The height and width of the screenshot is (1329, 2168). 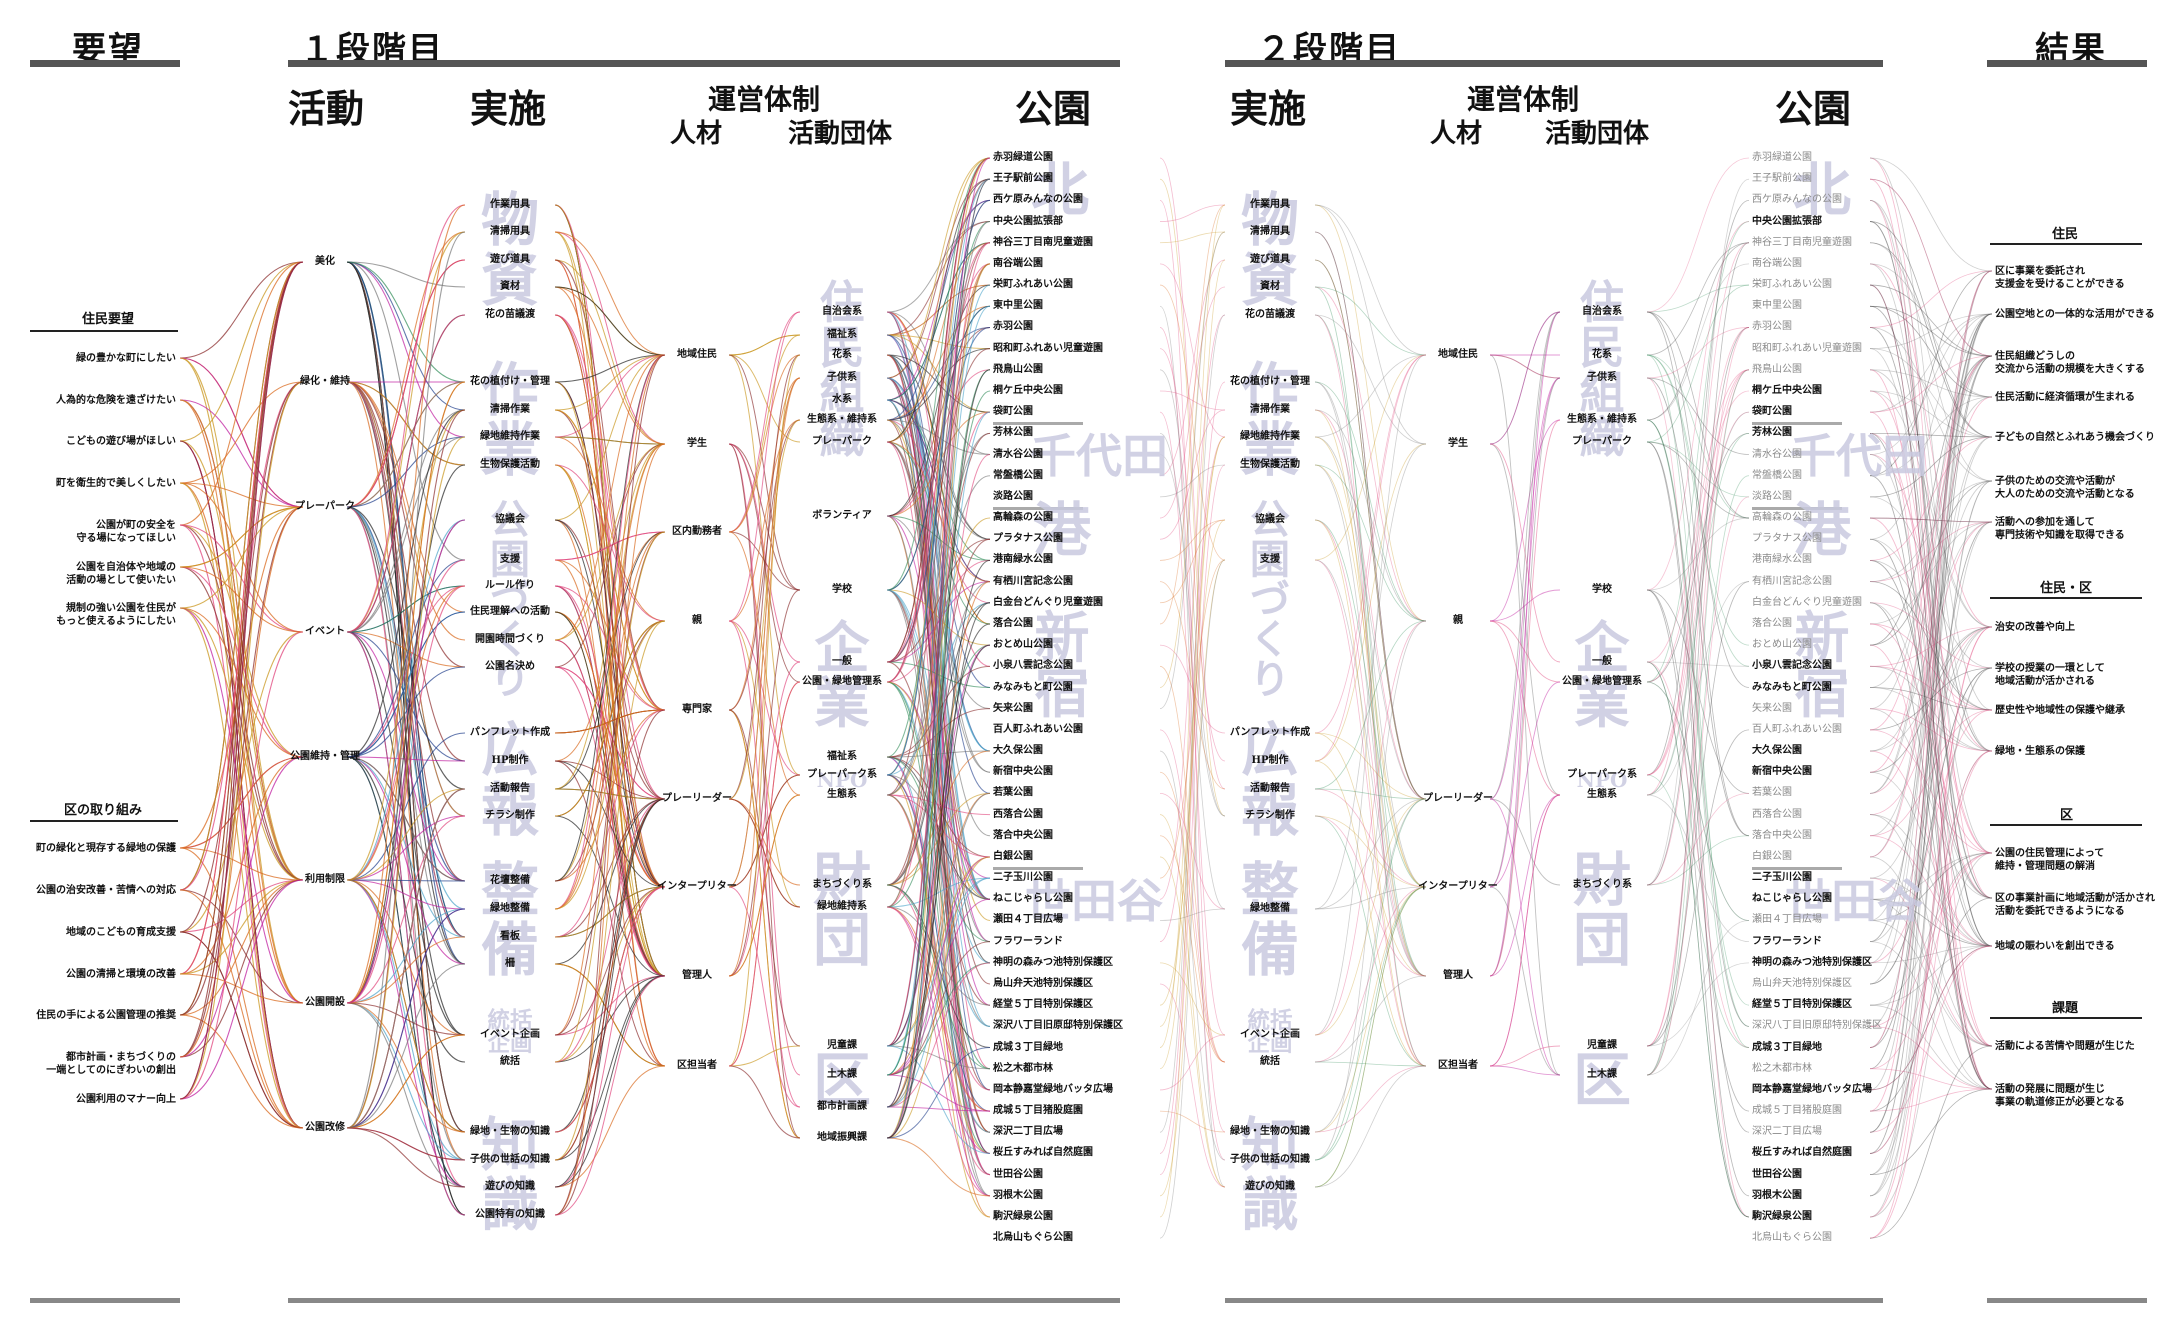 I want to click on header-stage2-bar, so click(x=1554, y=63).